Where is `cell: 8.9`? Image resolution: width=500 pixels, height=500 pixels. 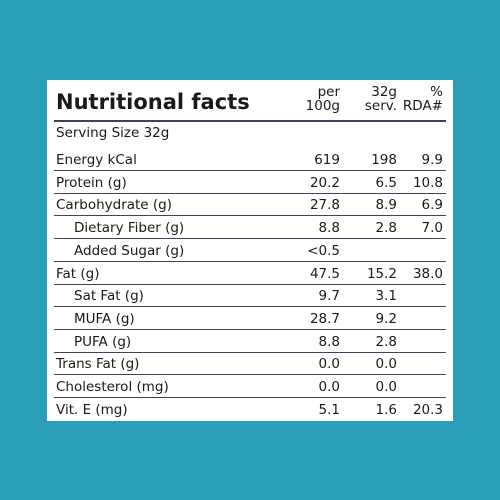
cell: 8.9 is located at coordinates (386, 205).